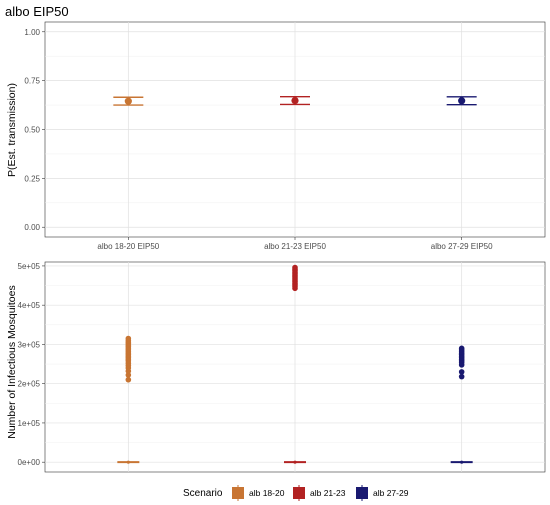 This screenshot has height=505, width=550. I want to click on bottom-y-tick-label: 3e+05, so click(29, 344).